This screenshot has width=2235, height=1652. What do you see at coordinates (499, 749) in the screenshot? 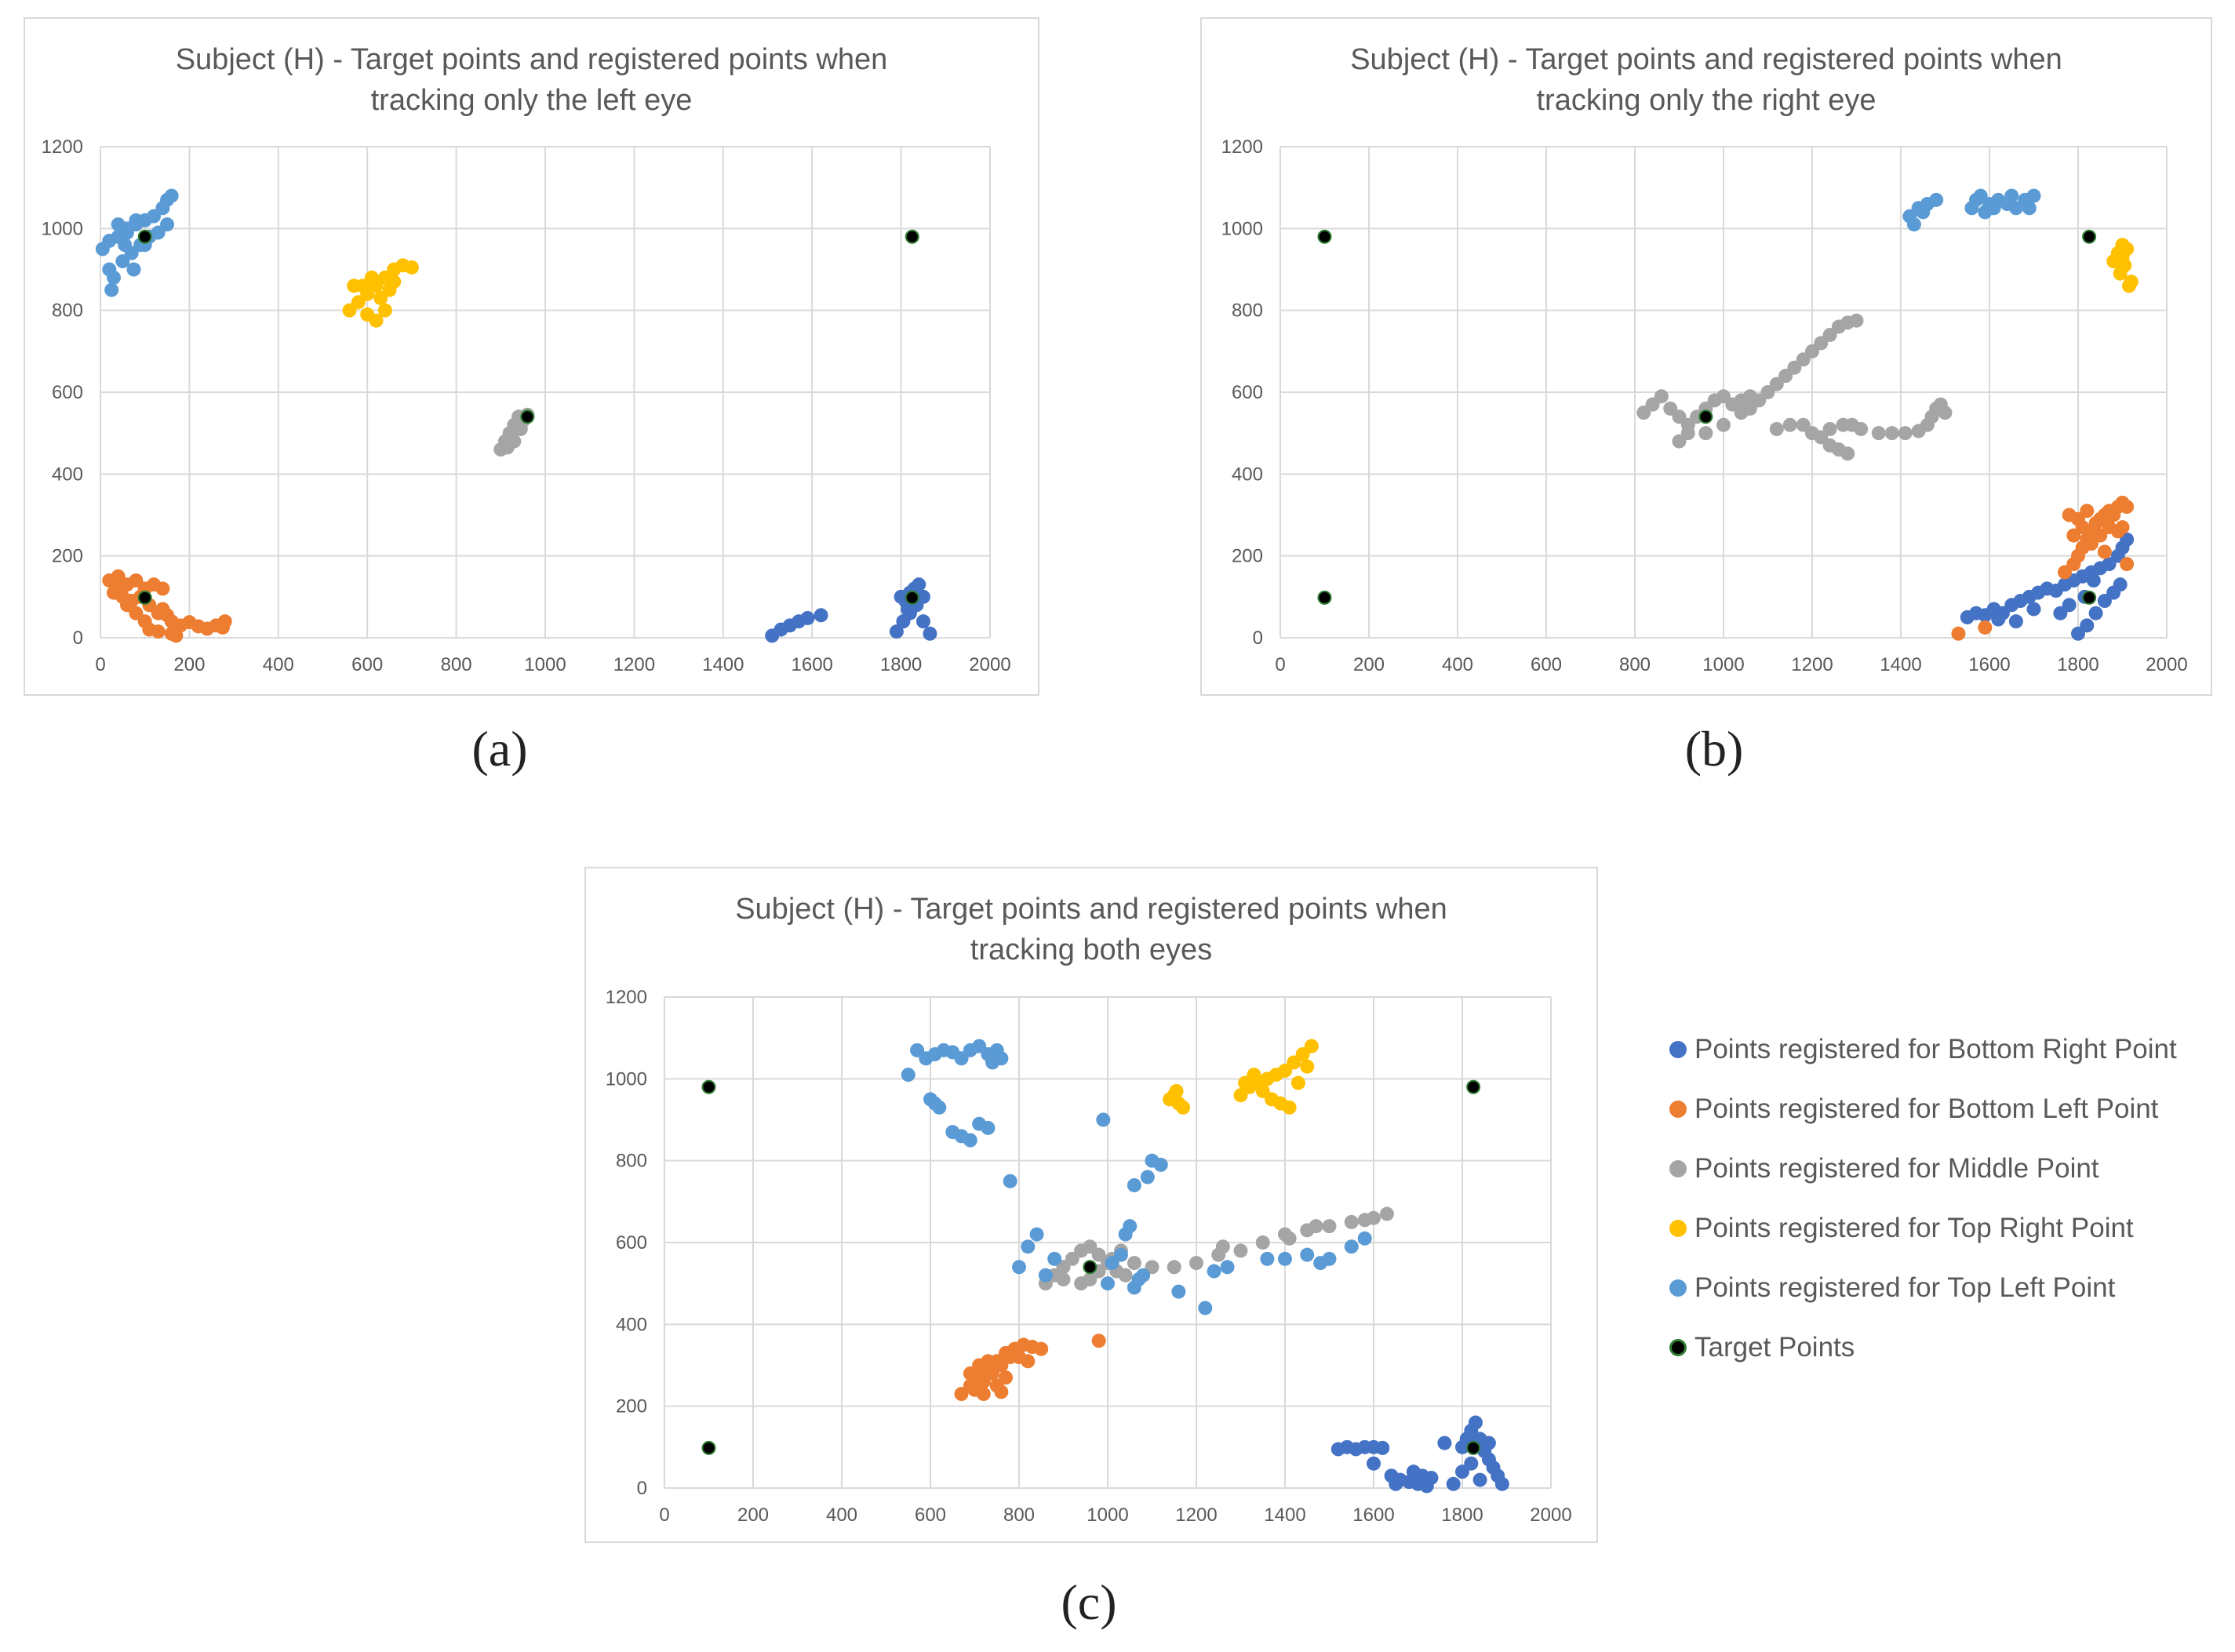
I see `caption-a: (a)` at bounding box center [499, 749].